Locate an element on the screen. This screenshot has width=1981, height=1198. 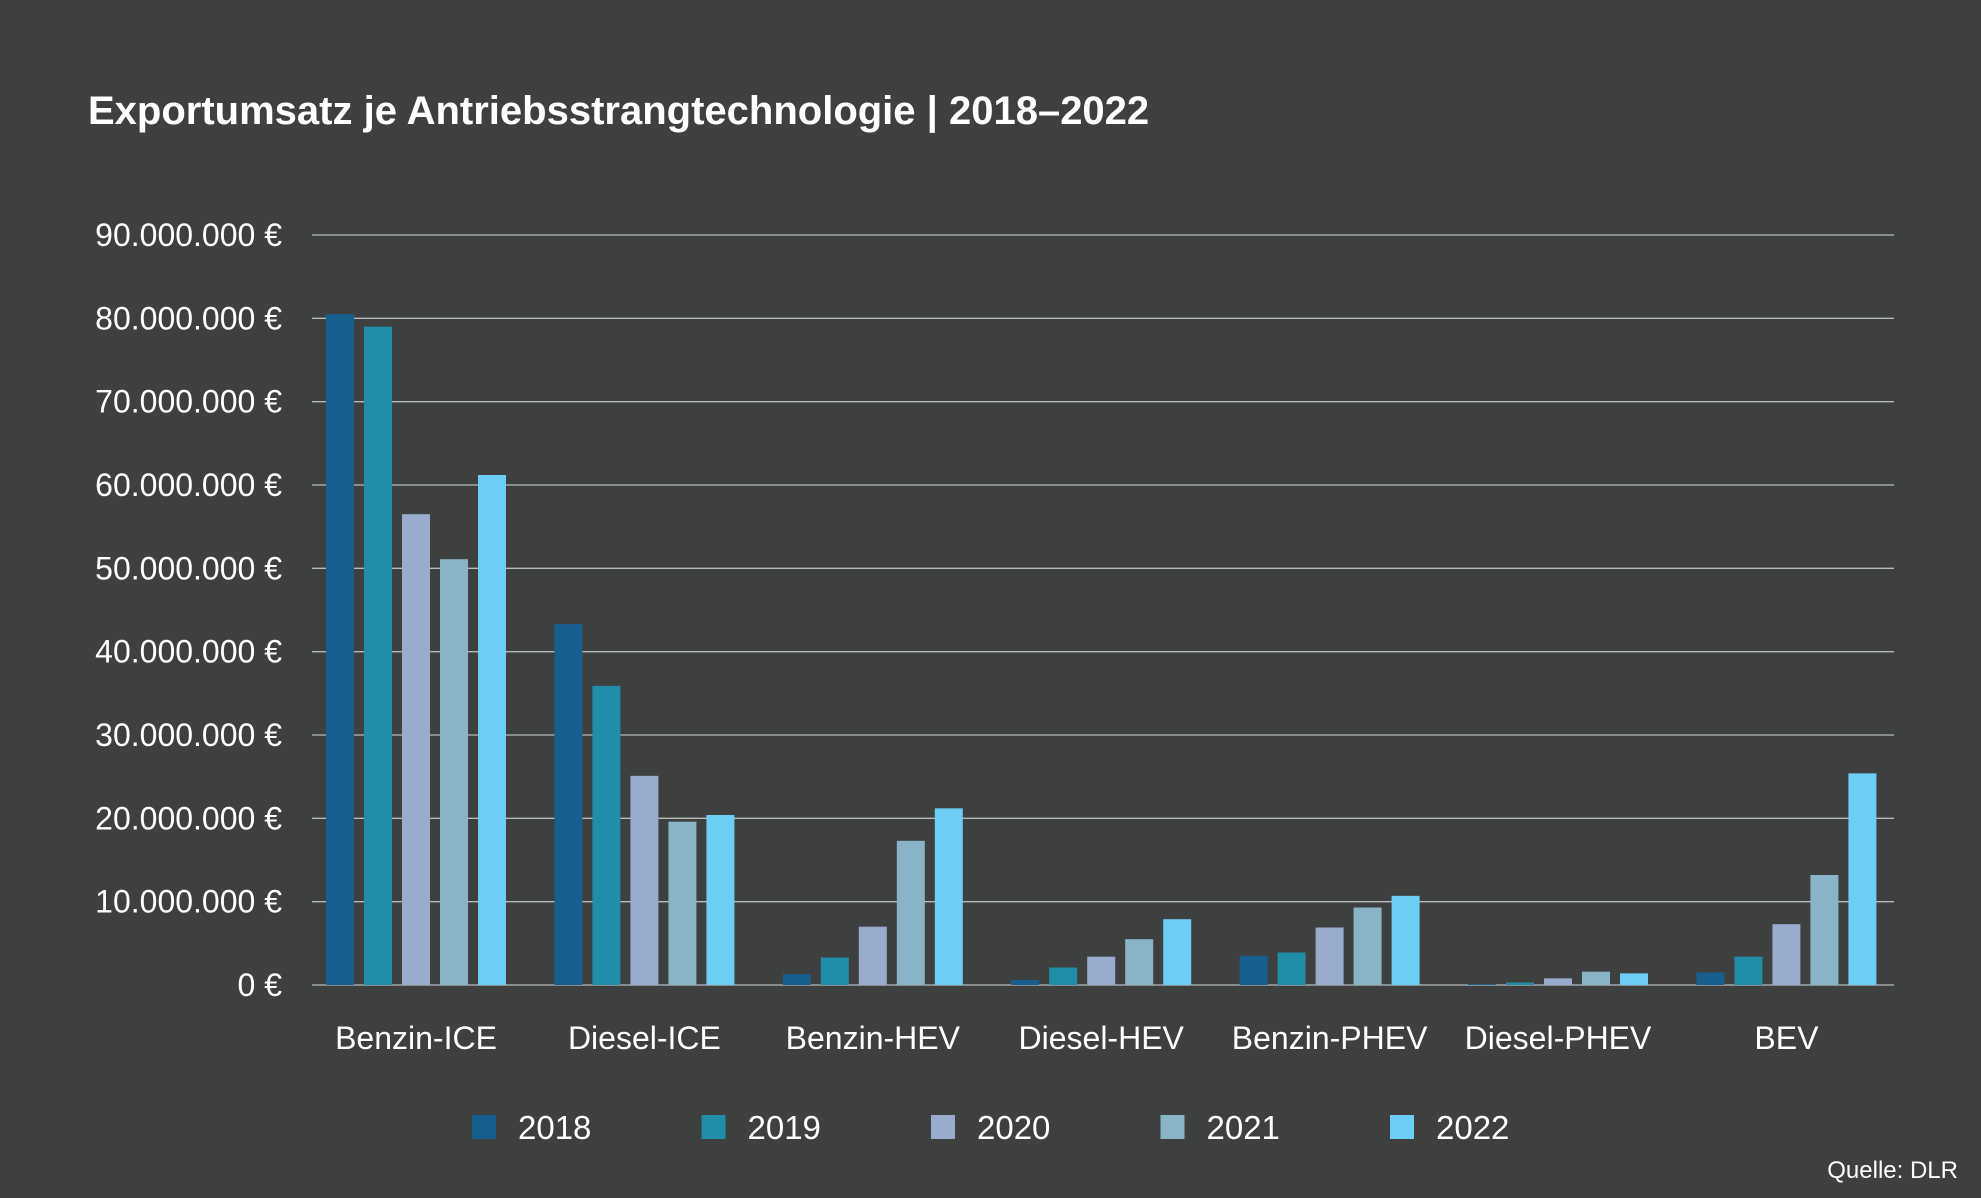
legend-label-2020: 2020 is located at coordinates (1013, 1127).